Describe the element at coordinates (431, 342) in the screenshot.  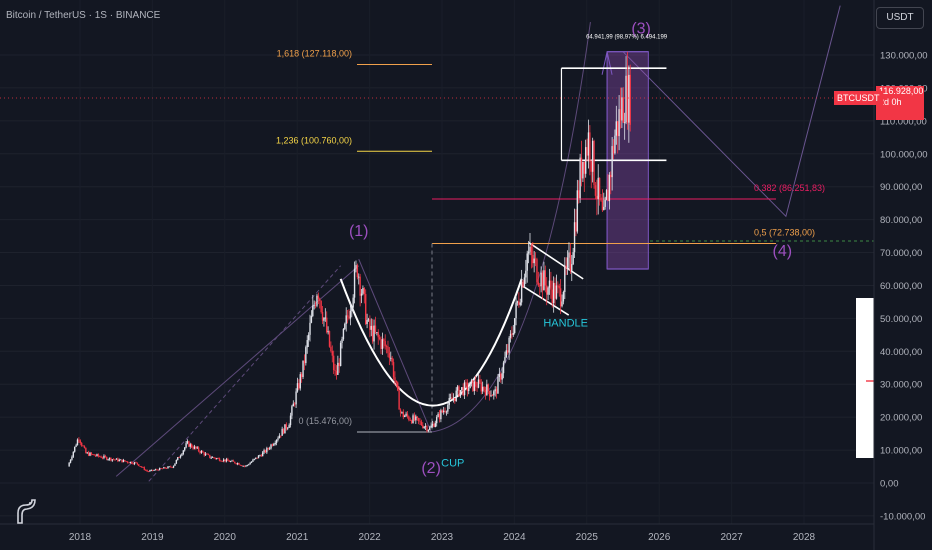
I see `cup-curve` at that location.